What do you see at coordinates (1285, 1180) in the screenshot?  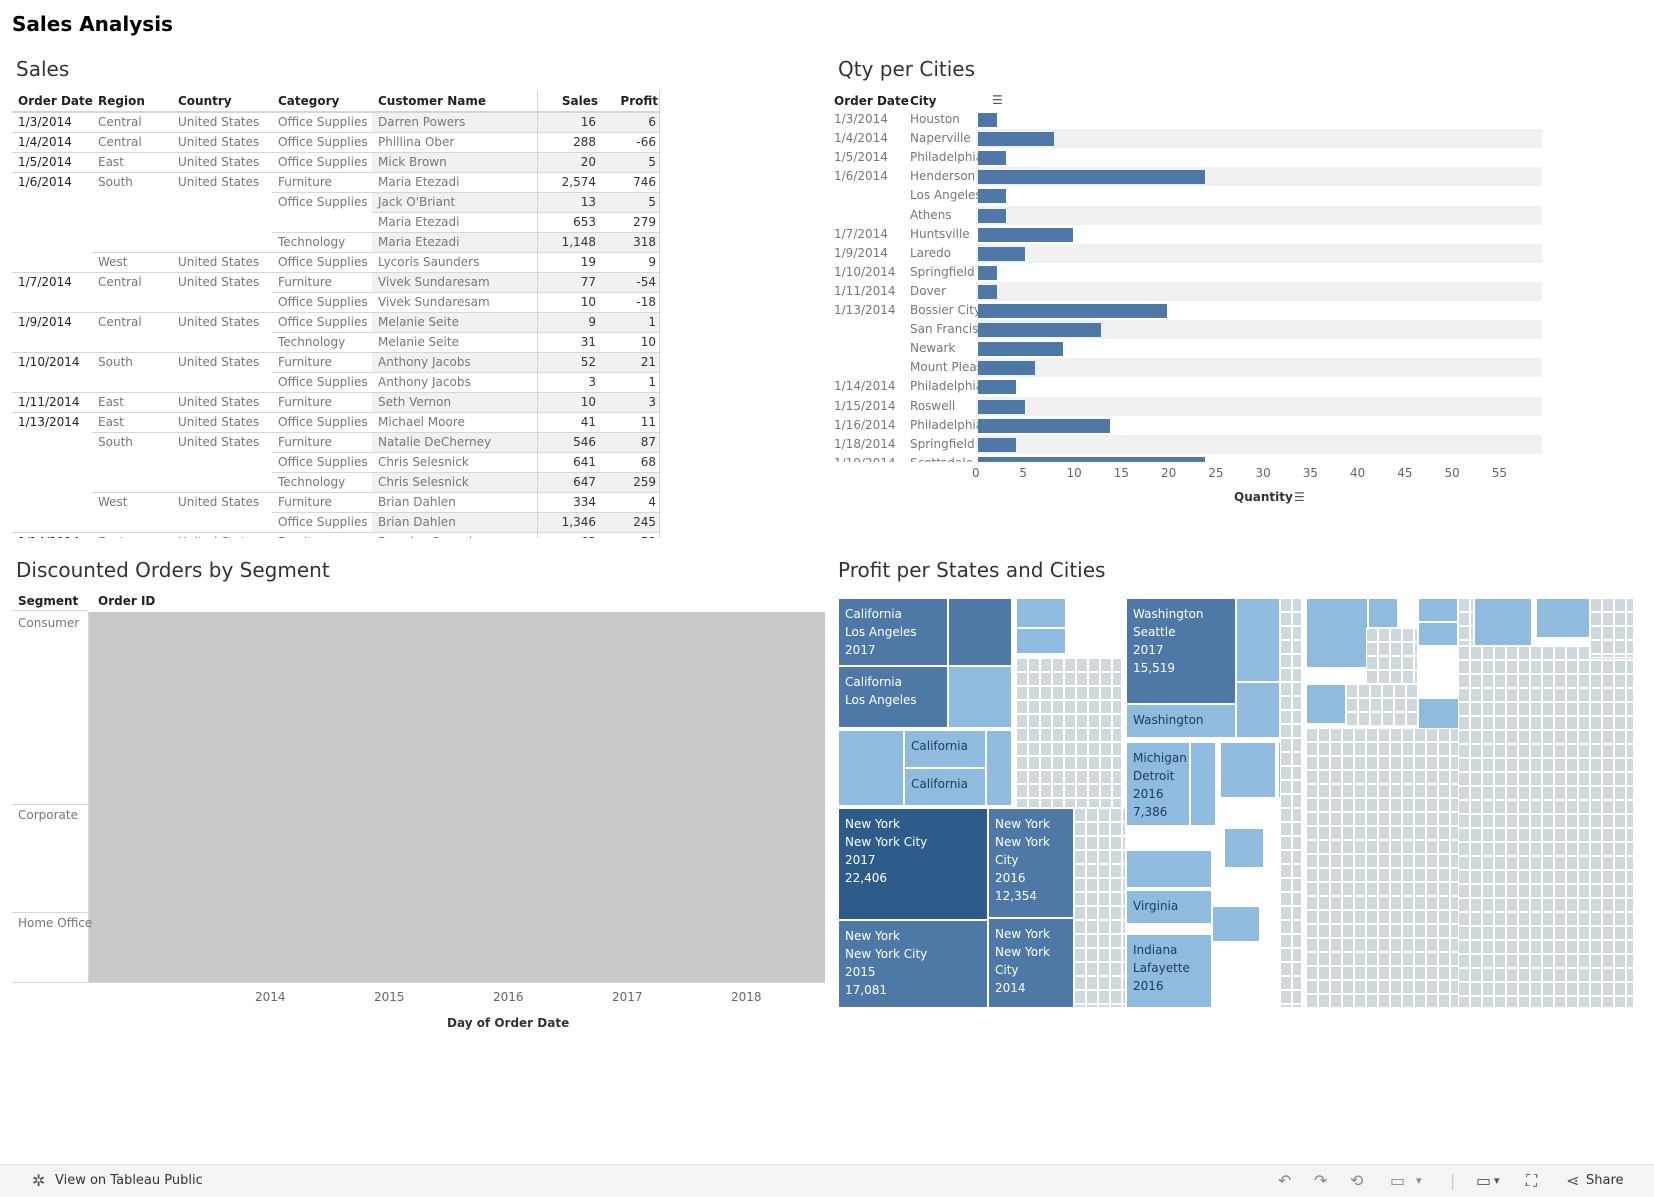 I see `undo-icon: ↶` at bounding box center [1285, 1180].